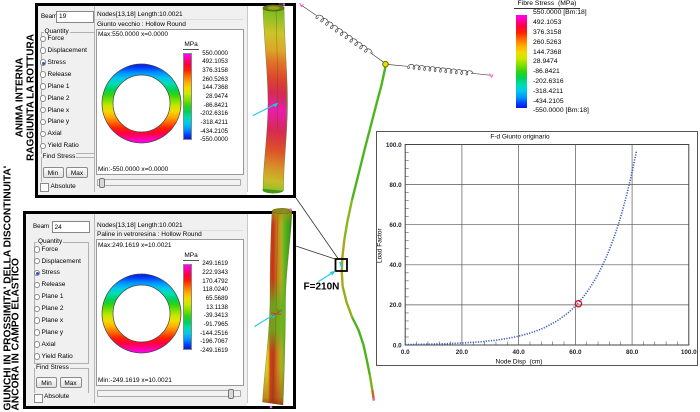 The width and height of the screenshot is (700, 412). What do you see at coordinates (520, 137) in the screenshot?
I see `svg-text: F-d Giunto originario` at bounding box center [520, 137].